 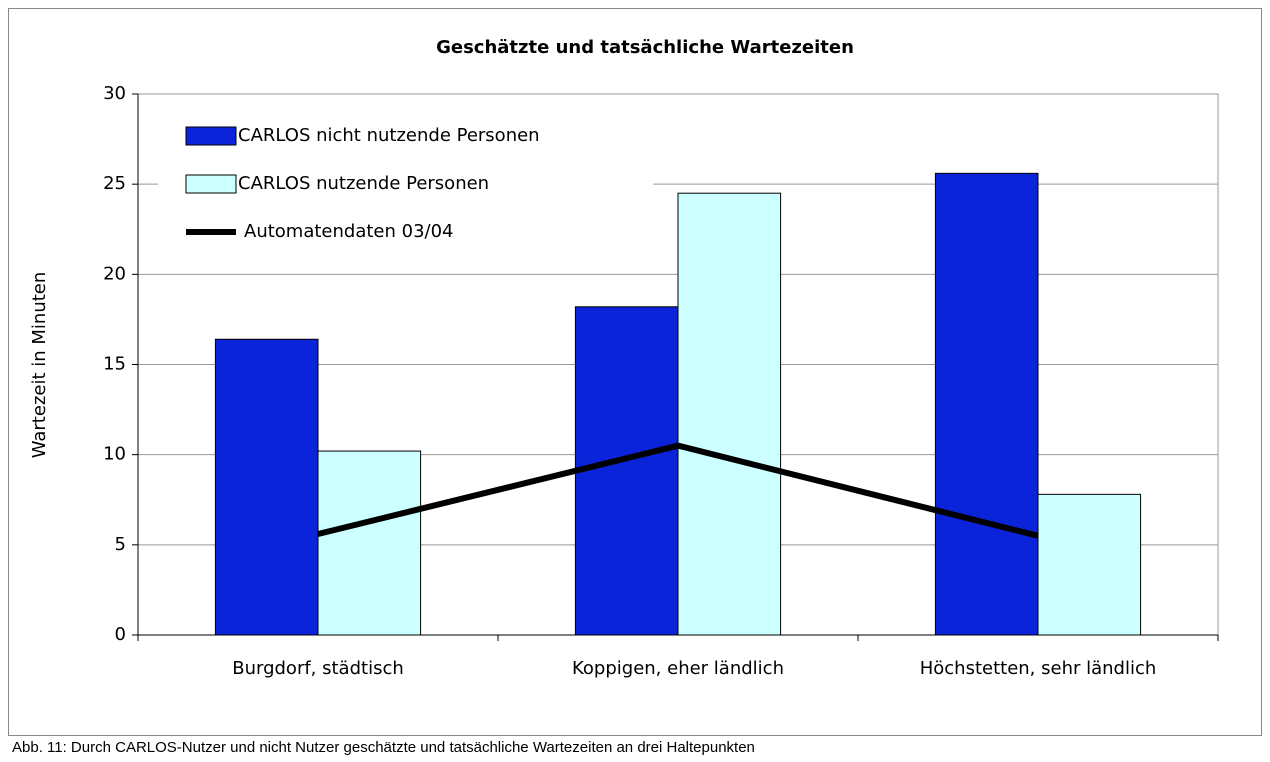 What do you see at coordinates (120, 544) in the screenshot?
I see `y-tick-label: 5` at bounding box center [120, 544].